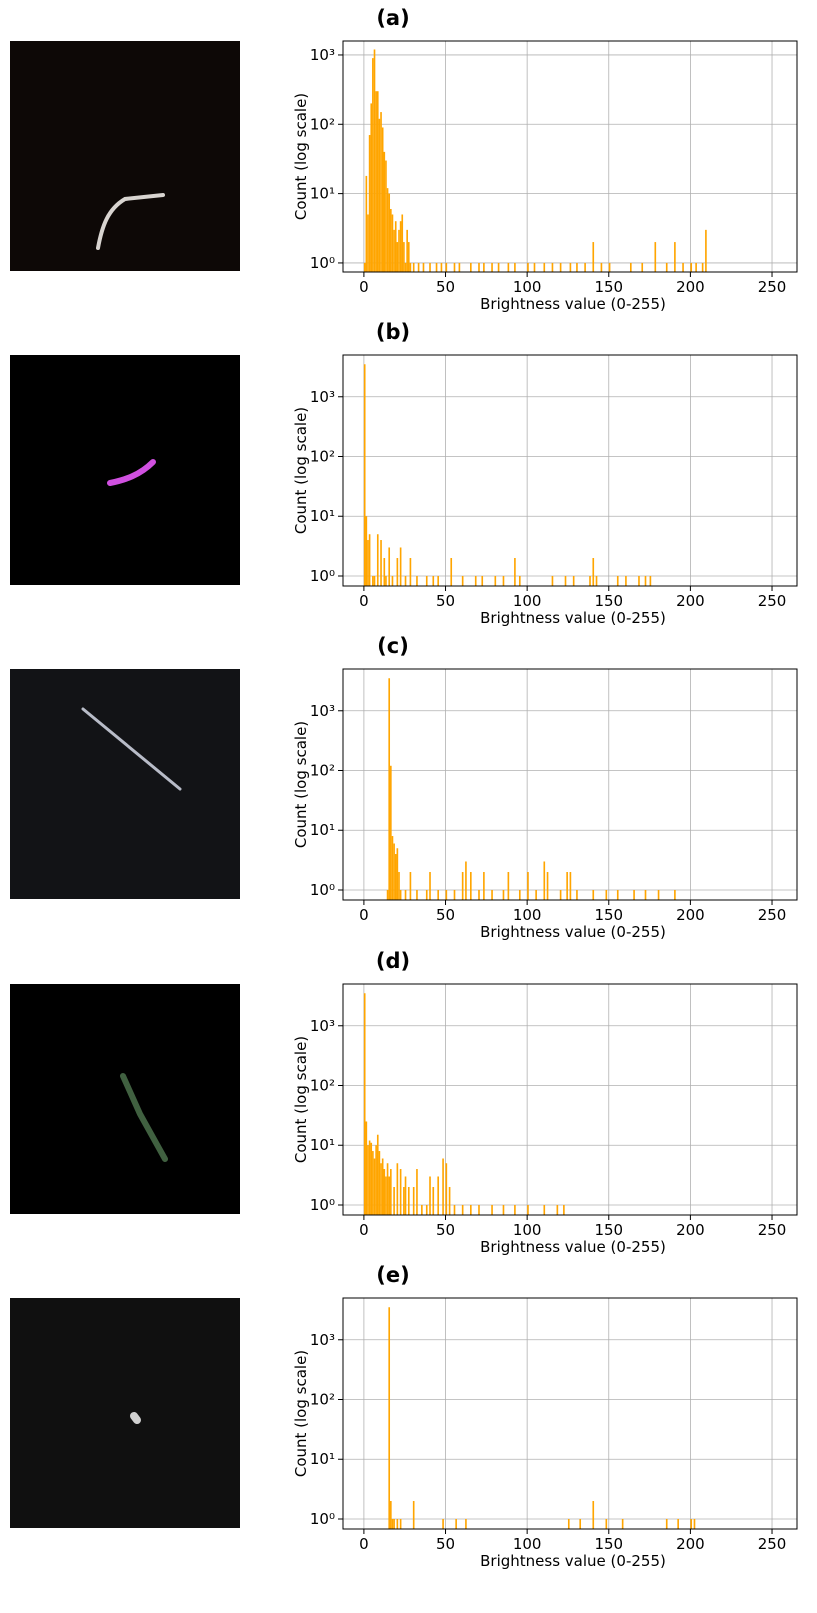  Describe the element at coordinates (322, 1026) in the screenshot. I see `y-tick-label: 10³` at that location.